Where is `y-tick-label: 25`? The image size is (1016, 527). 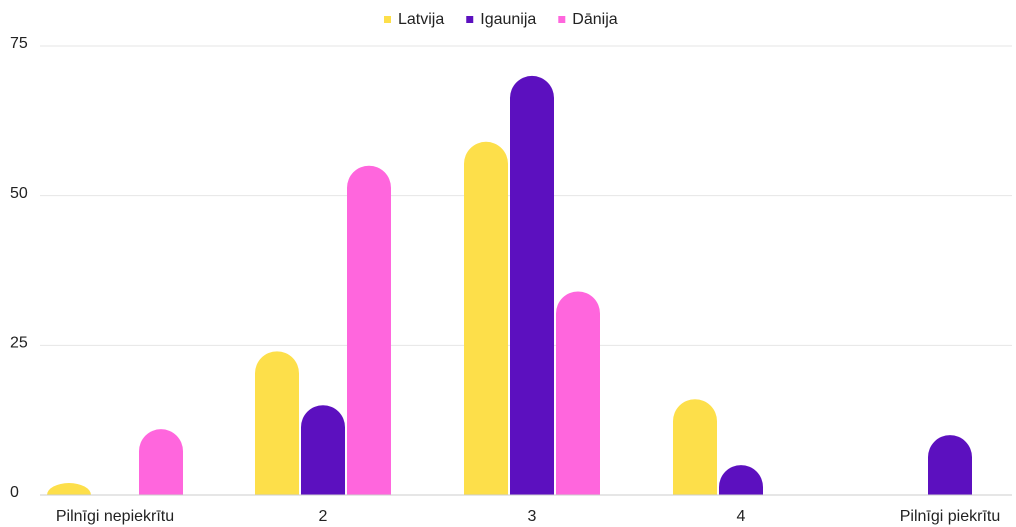 y-tick-label: 25 is located at coordinates (19, 343).